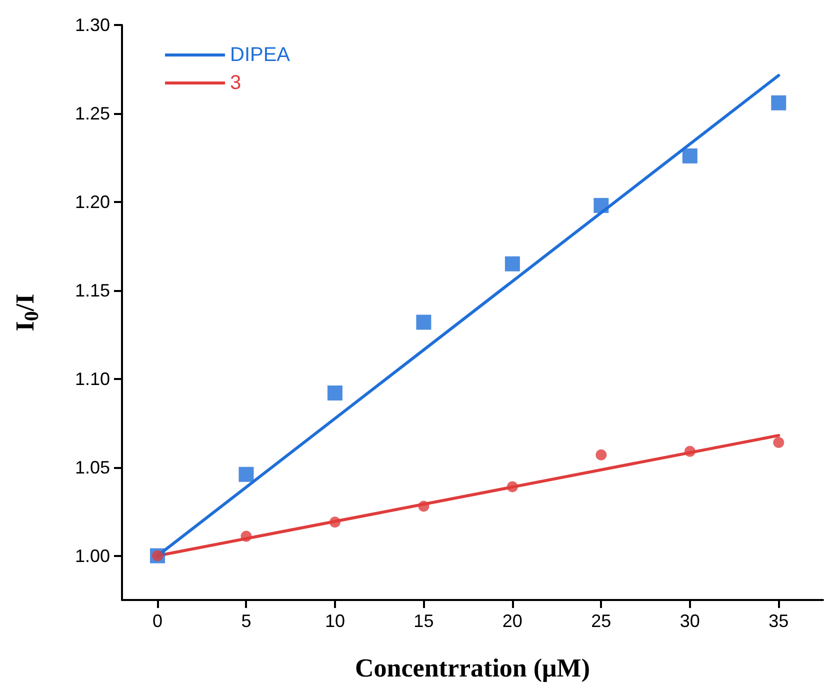 This screenshot has height=688, width=825. I want to click on y-tick-label: 1.30, so click(92, 25).